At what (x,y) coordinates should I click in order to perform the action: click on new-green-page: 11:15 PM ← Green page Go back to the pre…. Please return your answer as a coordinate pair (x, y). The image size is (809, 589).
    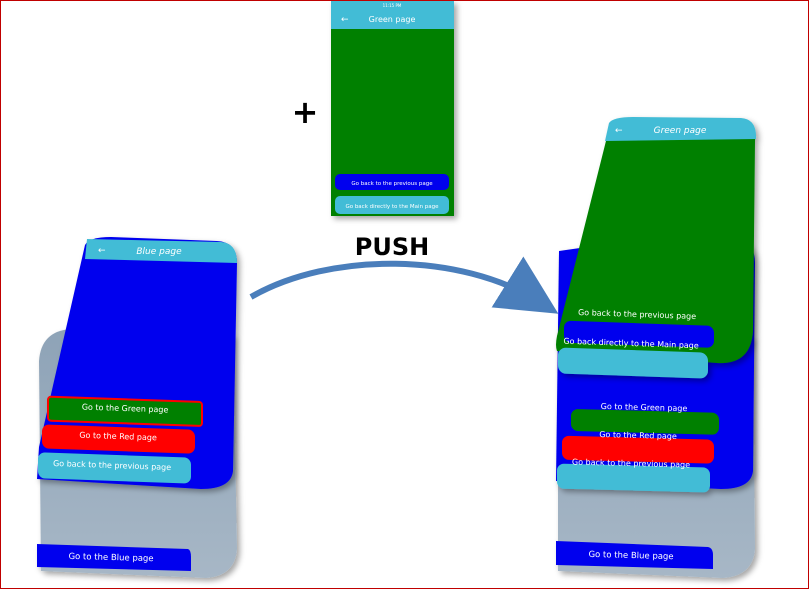
    Looking at the image, I should click on (392, 108).